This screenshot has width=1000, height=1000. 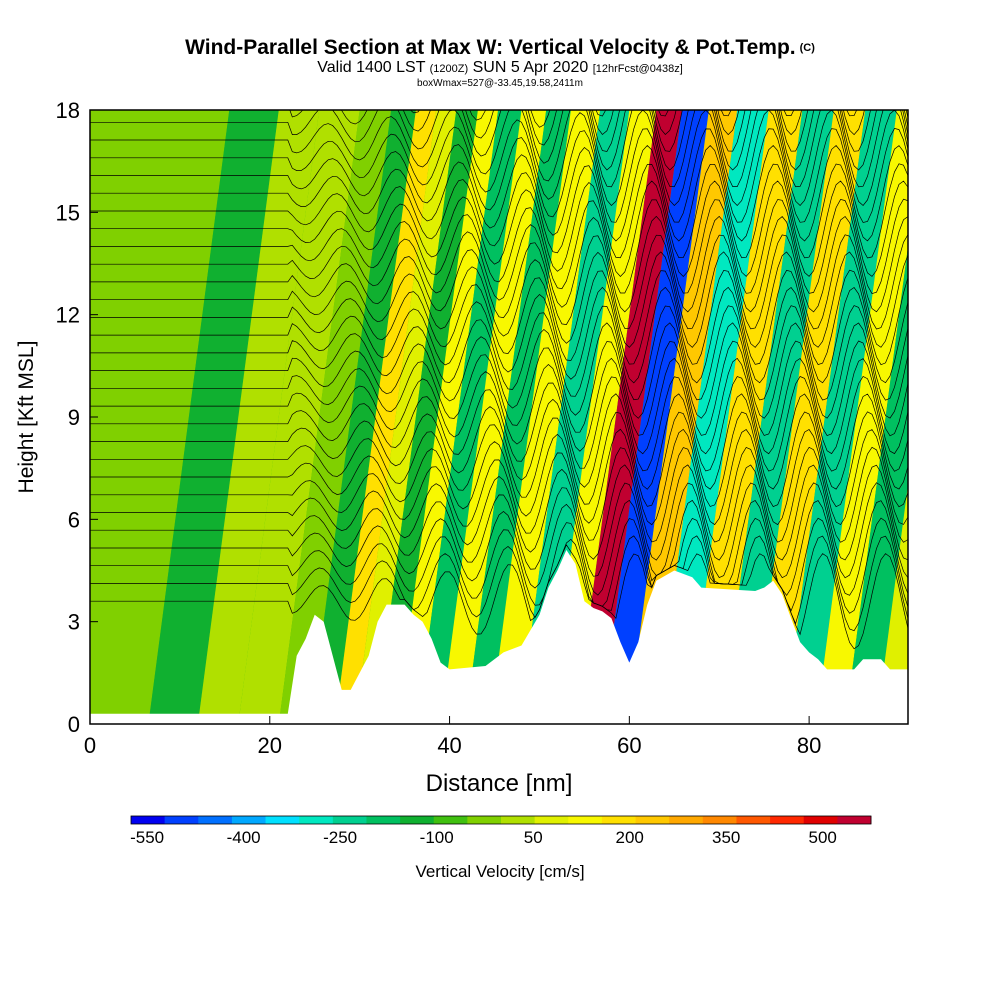 I want to click on colorbar-tick-label: 50, so click(x=533, y=837).